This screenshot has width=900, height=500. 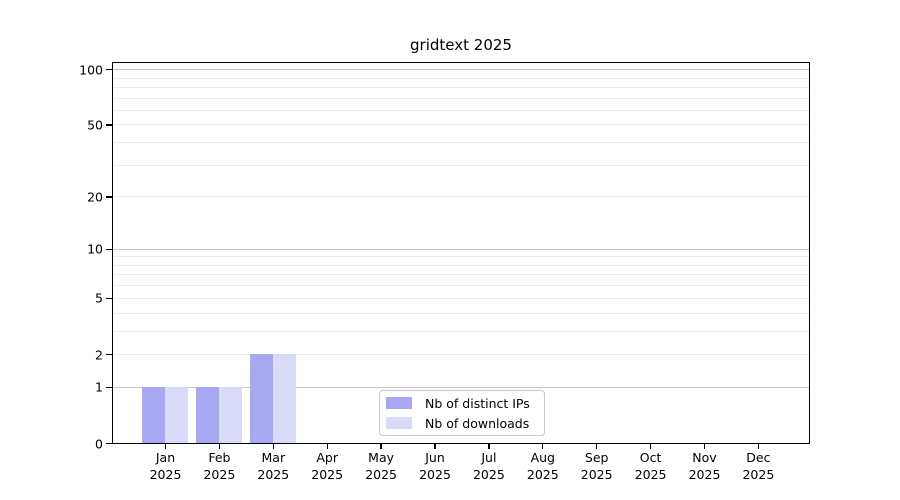 What do you see at coordinates (597, 466) in the screenshot?
I see `x-tick-label-sep: Sep 2025` at bounding box center [597, 466].